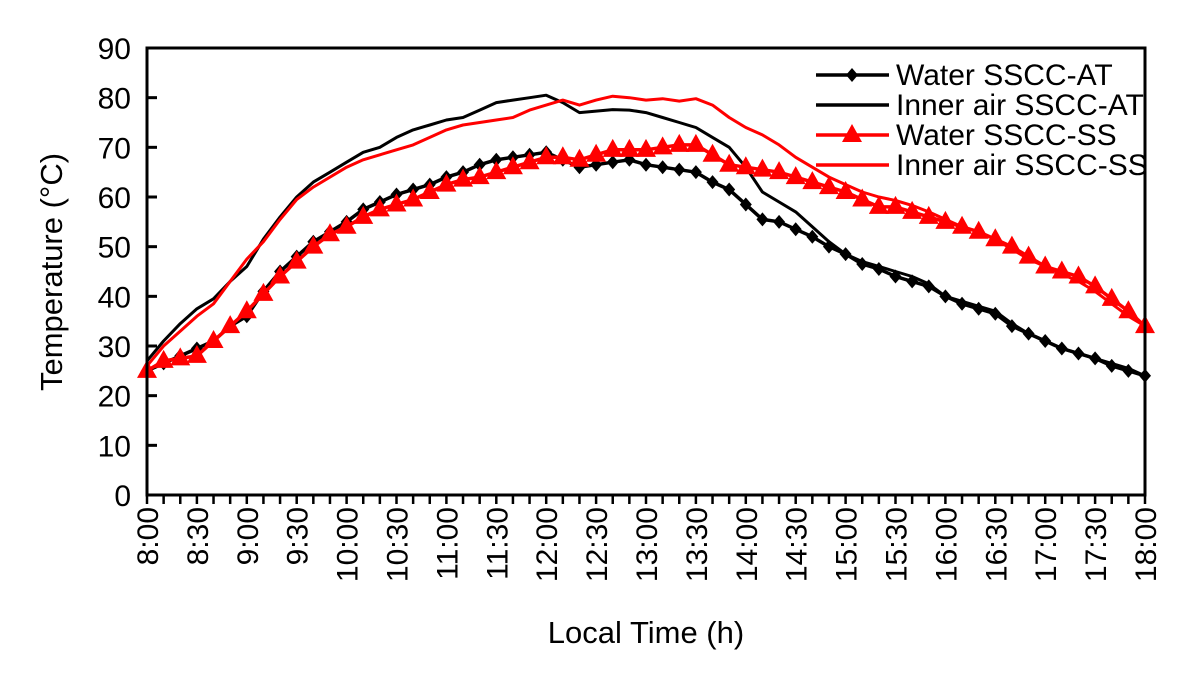 The width and height of the screenshot is (1194, 679). What do you see at coordinates (497, 543) in the screenshot?
I see `x-tick-label: 11:30` at bounding box center [497, 543].